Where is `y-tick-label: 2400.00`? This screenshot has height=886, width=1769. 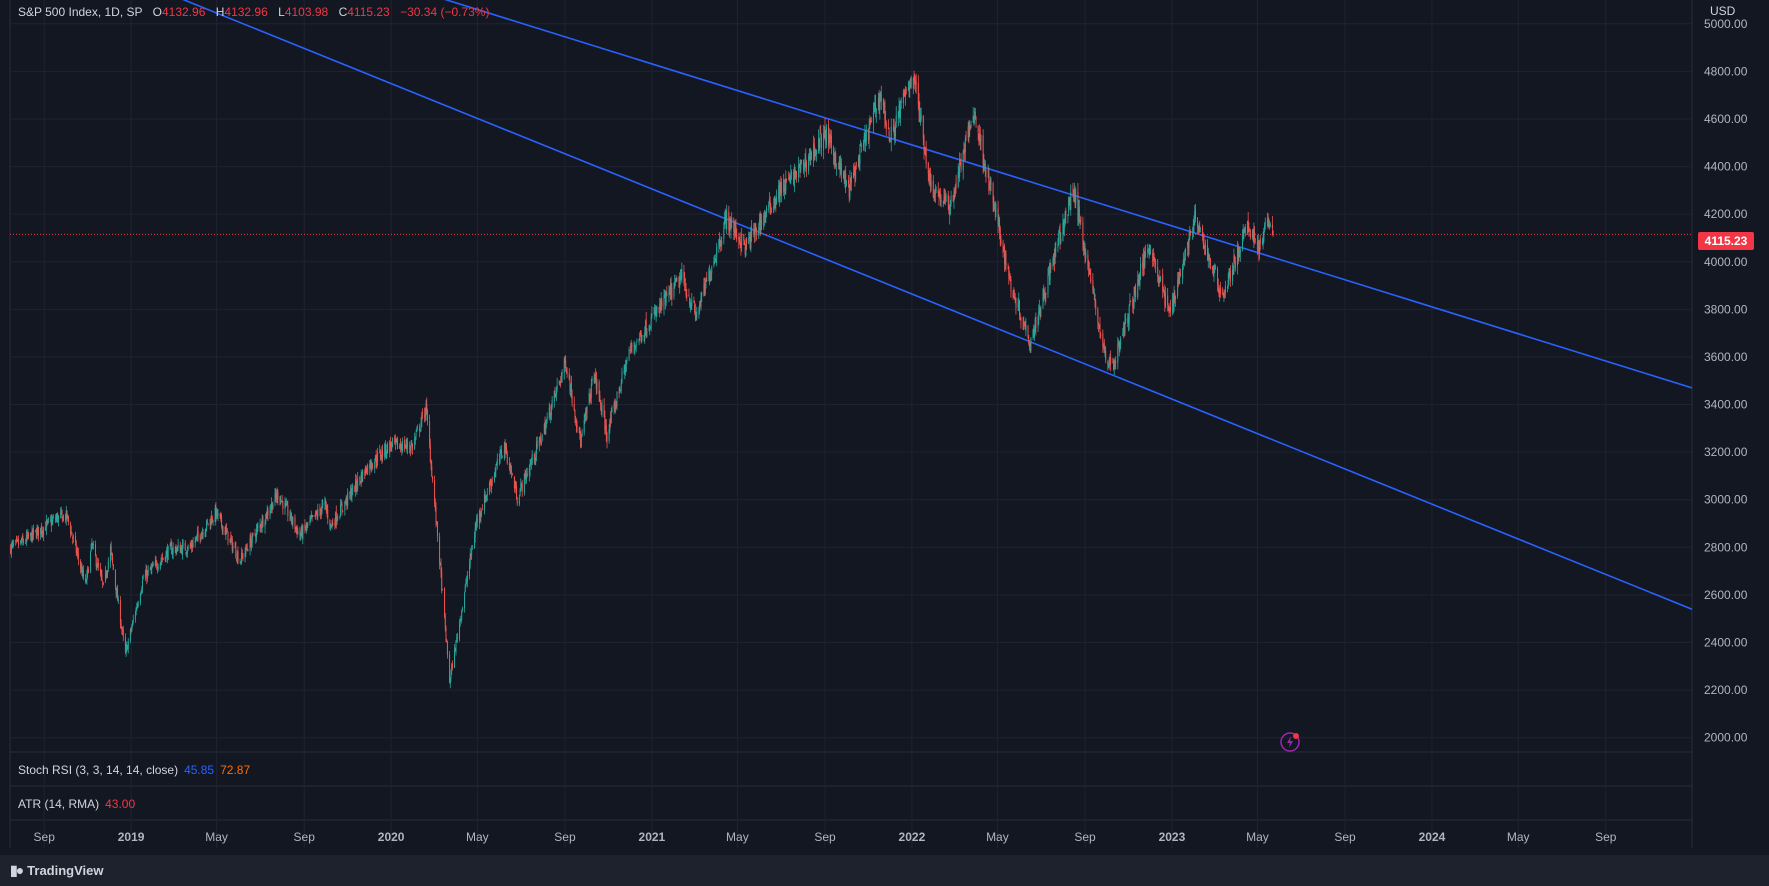
y-tick-label: 2400.00 is located at coordinates (1726, 643).